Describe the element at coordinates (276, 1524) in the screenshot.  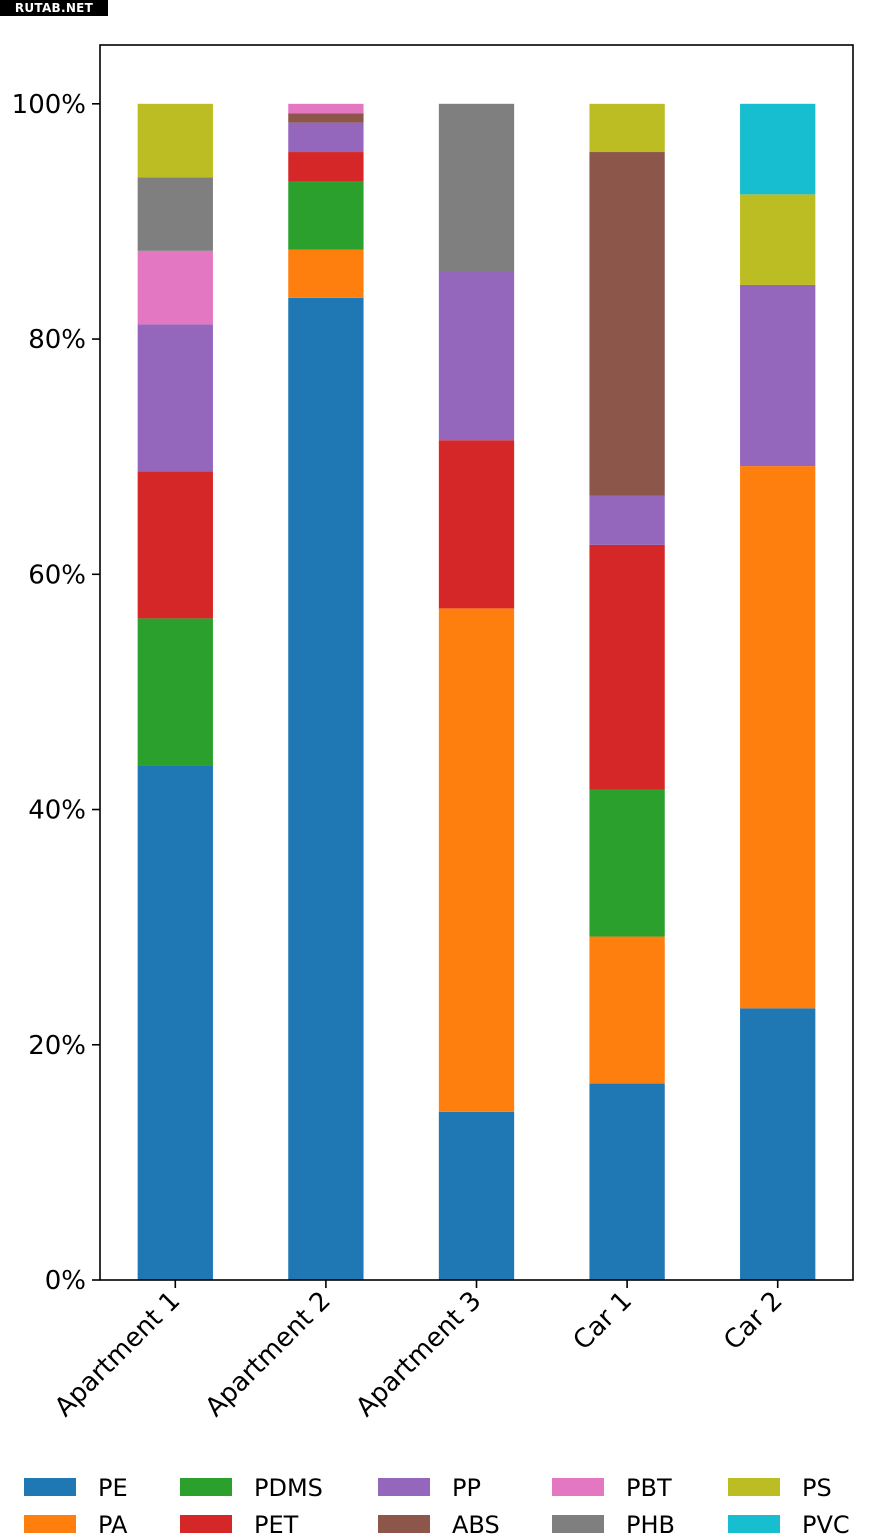
I see `legend-label-pet: PET` at that location.